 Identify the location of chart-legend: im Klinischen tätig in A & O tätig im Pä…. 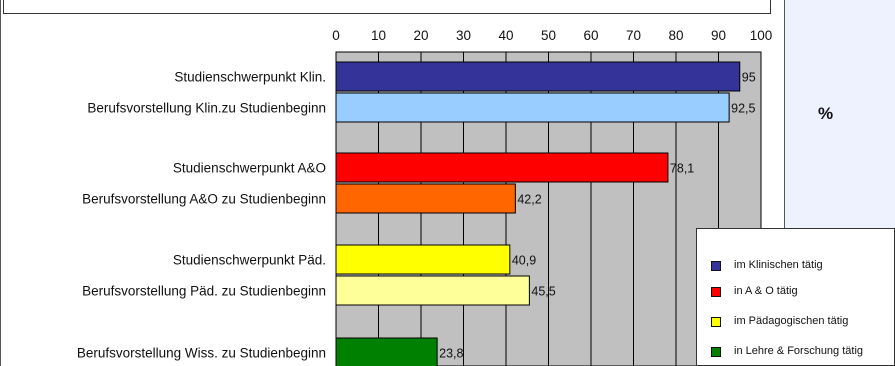
(795, 297).